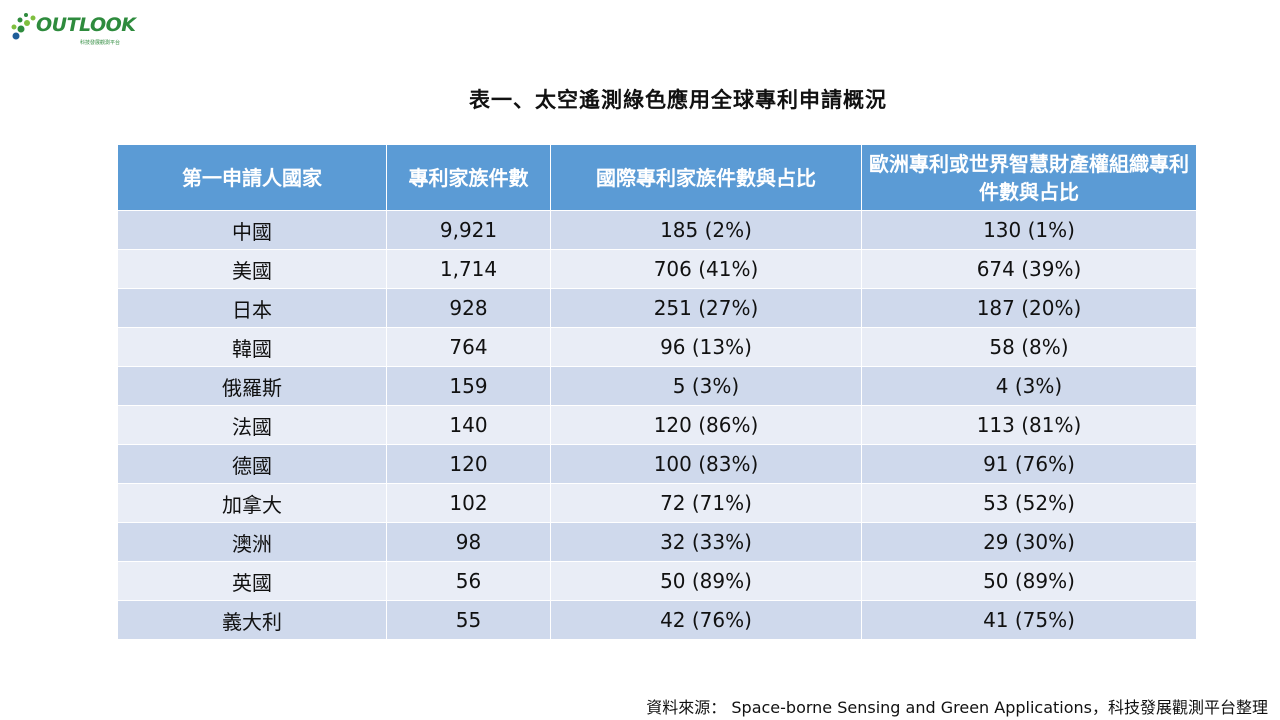 The image size is (1280, 720). I want to click on cell-ep-wipo: 50 (89%), so click(1029, 581).